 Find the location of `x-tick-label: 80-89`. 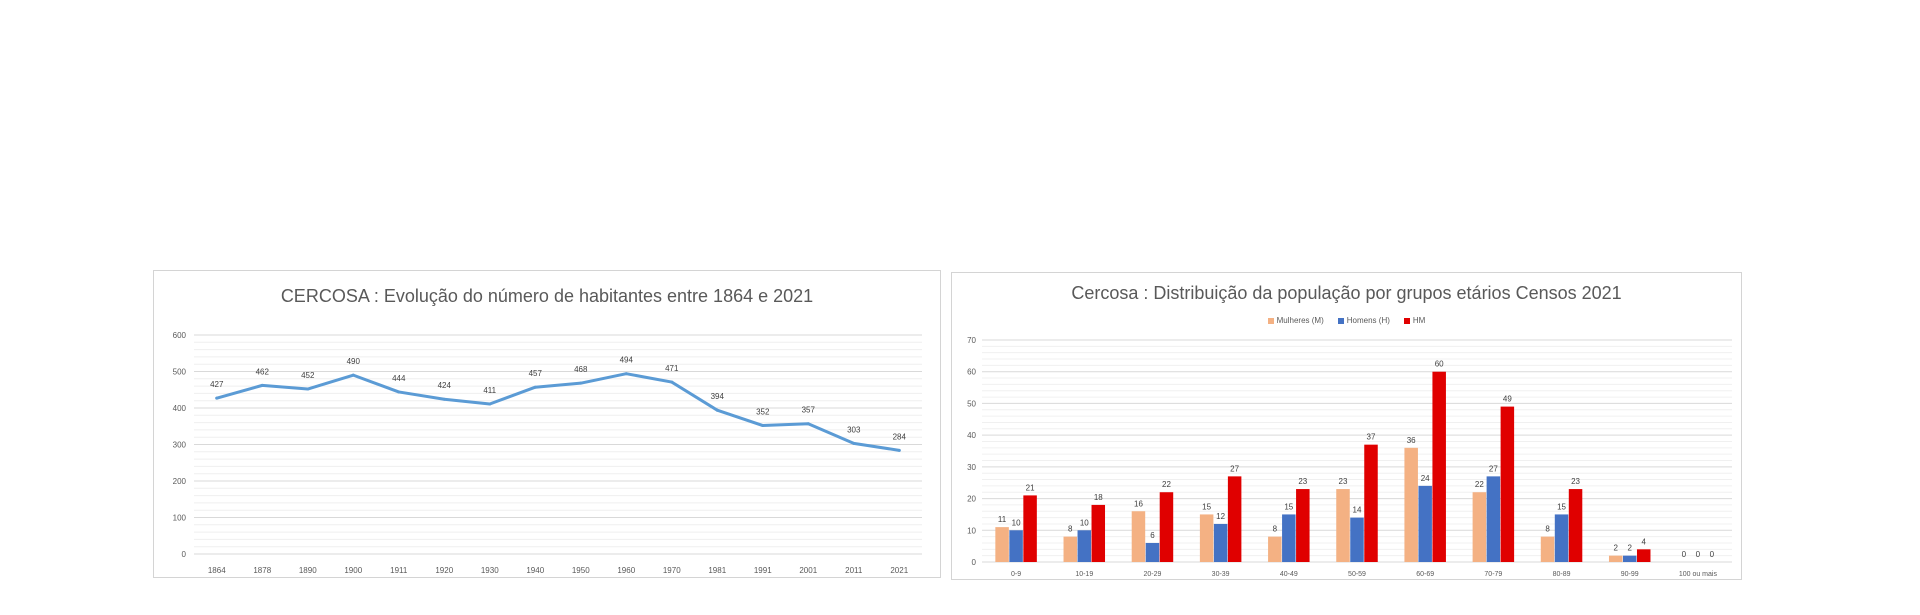

x-tick-label: 80-89 is located at coordinates (1562, 574).